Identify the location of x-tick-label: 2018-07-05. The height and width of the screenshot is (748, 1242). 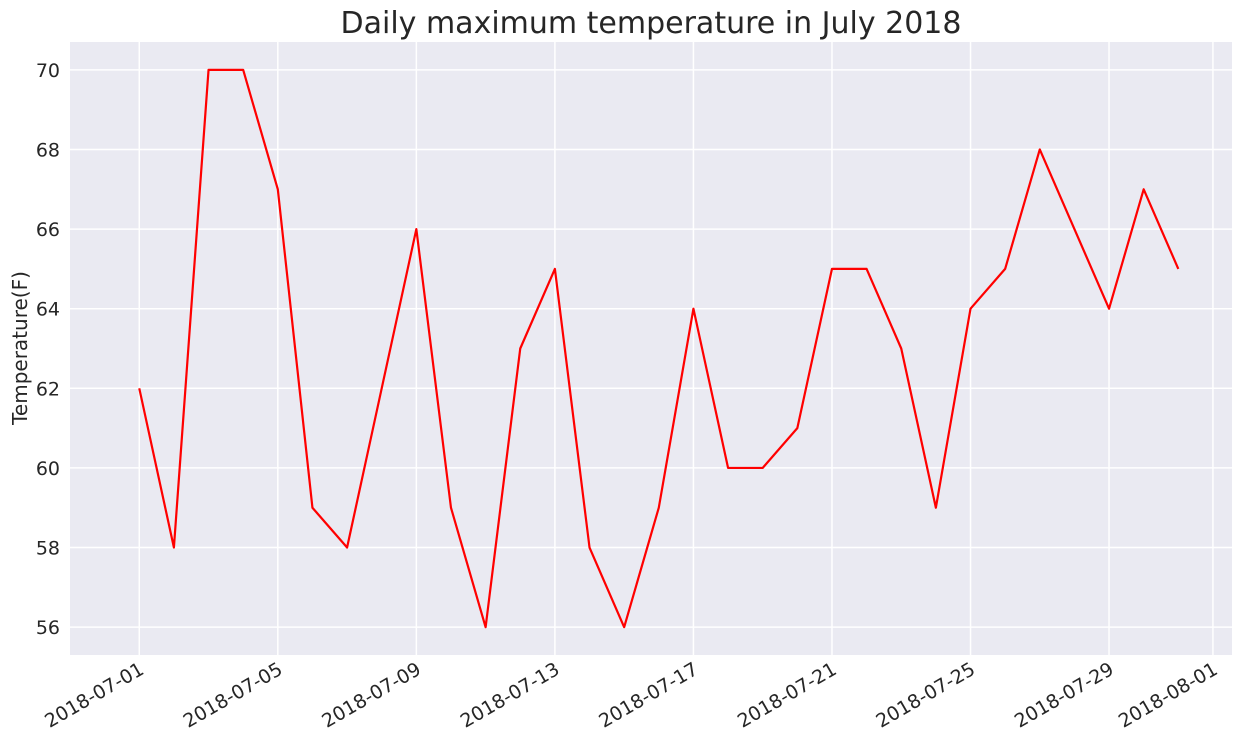
(233, 695).